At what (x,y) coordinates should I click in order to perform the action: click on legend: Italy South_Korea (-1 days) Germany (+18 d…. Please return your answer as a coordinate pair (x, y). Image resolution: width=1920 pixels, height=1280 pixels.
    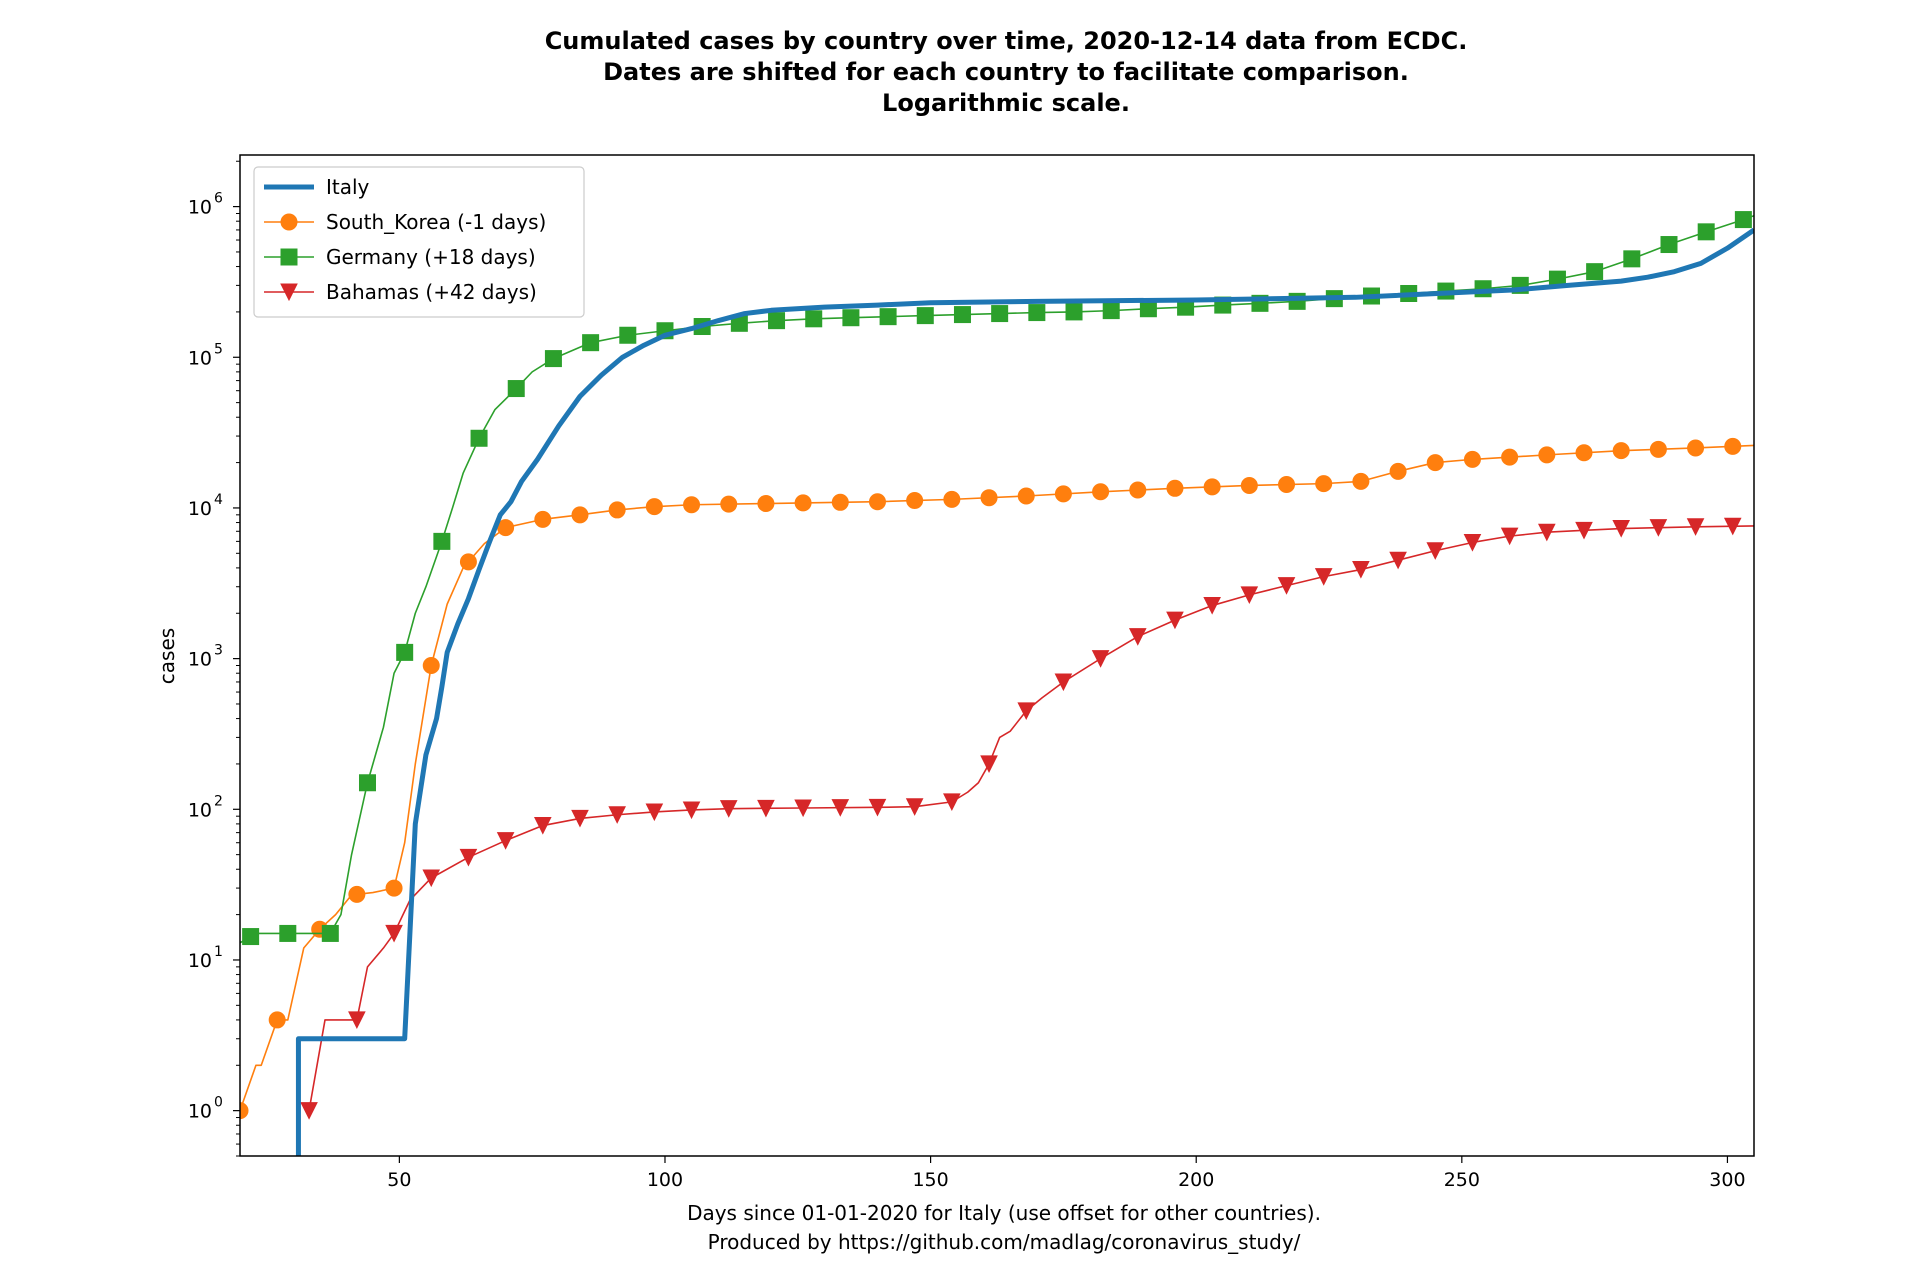
    Looking at the image, I should click on (419, 242).